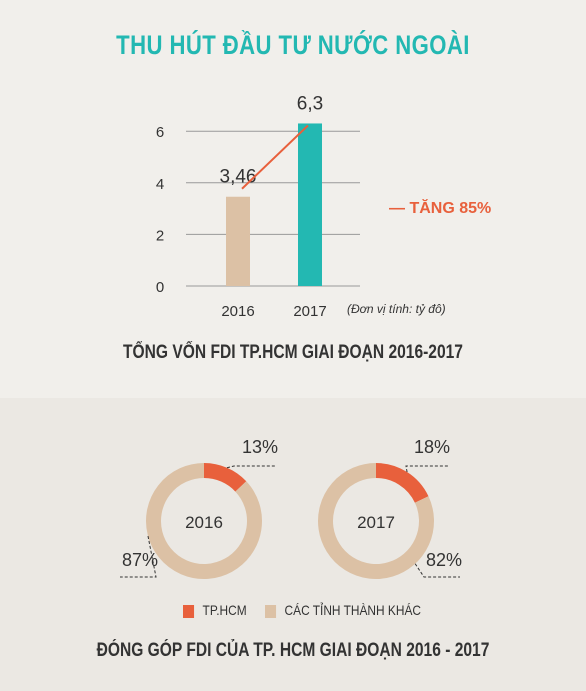 The width and height of the screenshot is (586, 691). Describe the element at coordinates (271, 611) in the screenshot. I see `legend-swatch-beige` at that location.